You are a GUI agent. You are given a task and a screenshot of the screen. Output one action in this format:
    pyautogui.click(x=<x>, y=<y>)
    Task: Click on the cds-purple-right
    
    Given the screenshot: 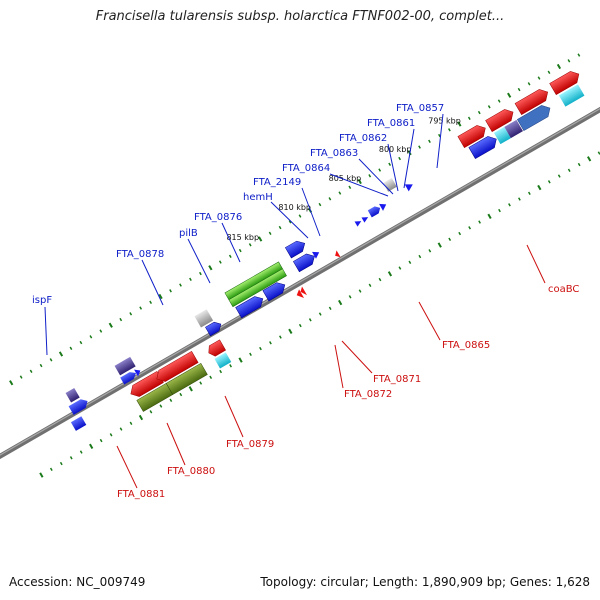 What is the action you would take?
    pyautogui.click(x=513, y=129)
    